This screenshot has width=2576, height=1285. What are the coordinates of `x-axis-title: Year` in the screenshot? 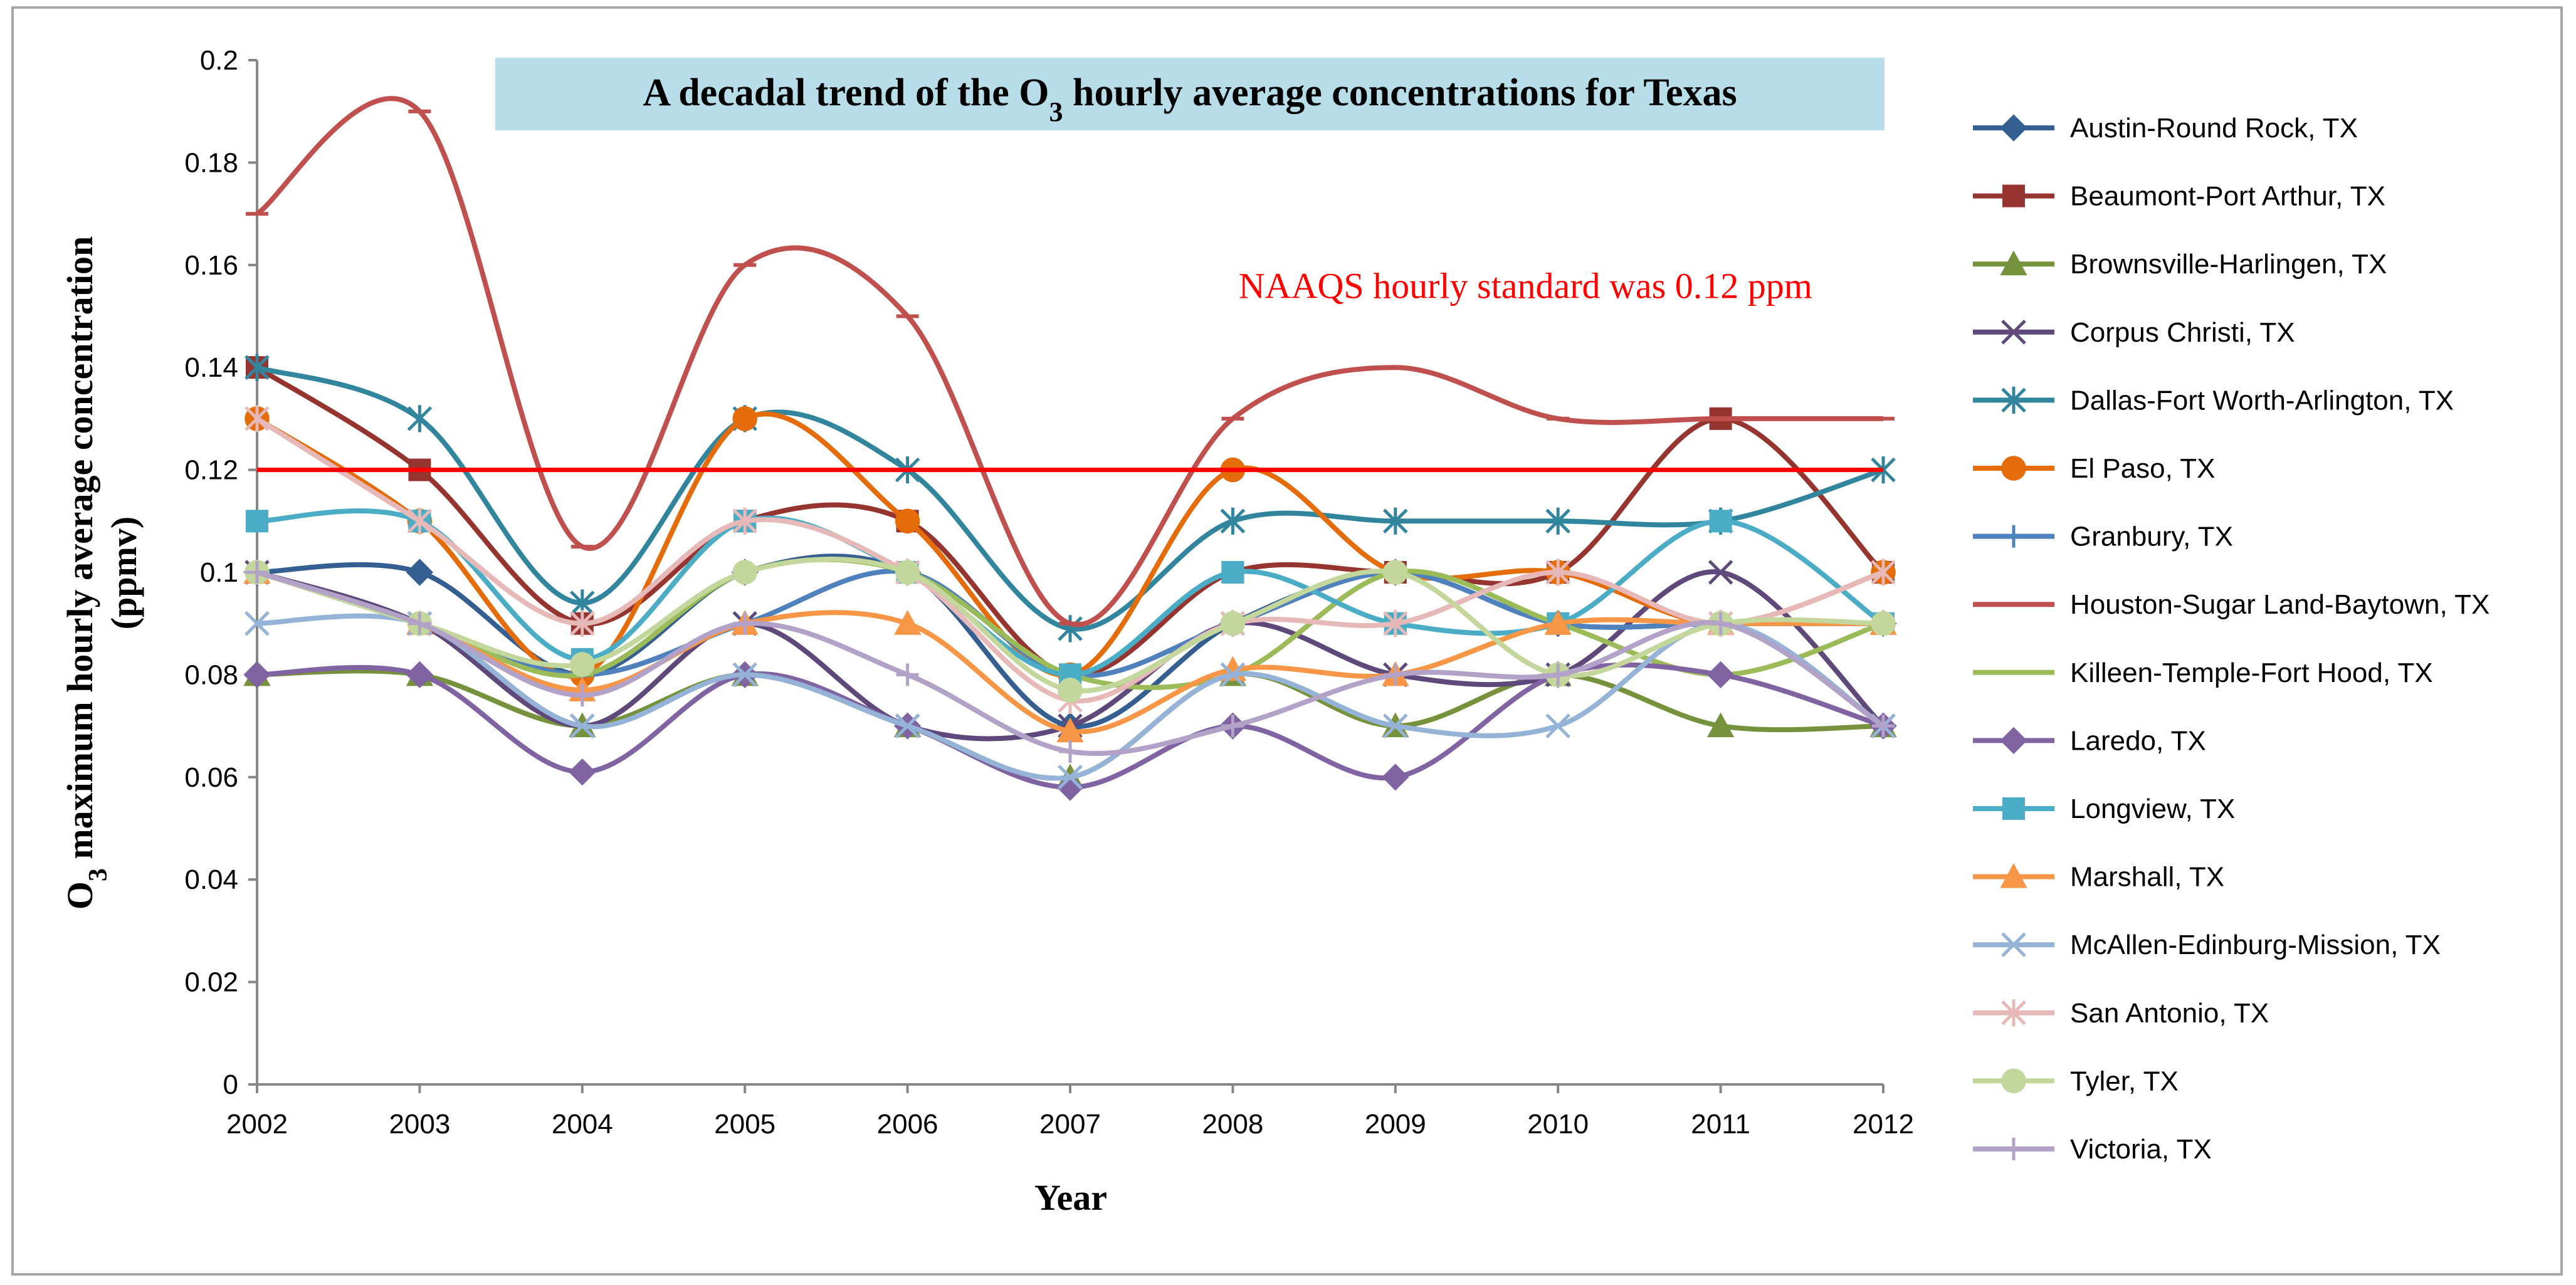 It's located at (1070, 1197).